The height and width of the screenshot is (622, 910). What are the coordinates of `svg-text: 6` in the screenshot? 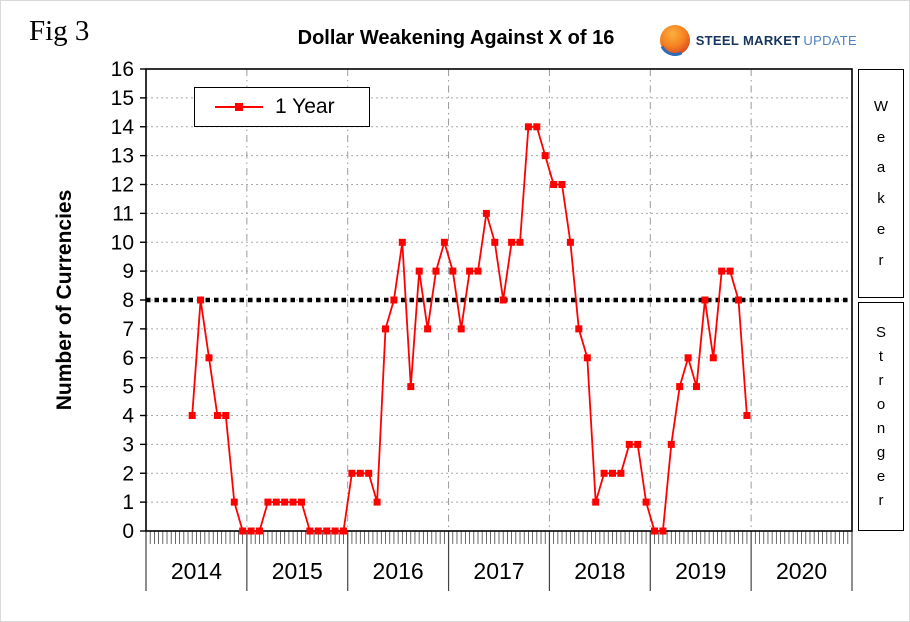 It's located at (128, 358).